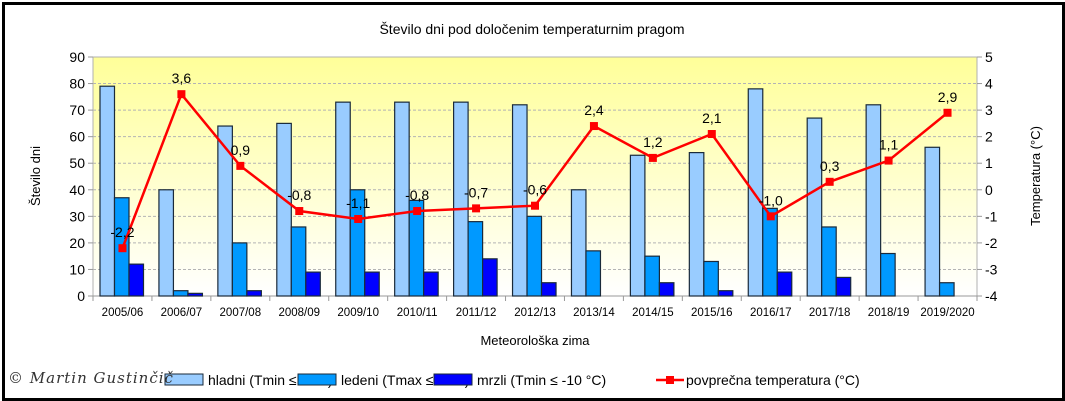 The image size is (1065, 401). Describe the element at coordinates (989, 163) in the screenshot. I see `y2-tick-label: 1` at that location.